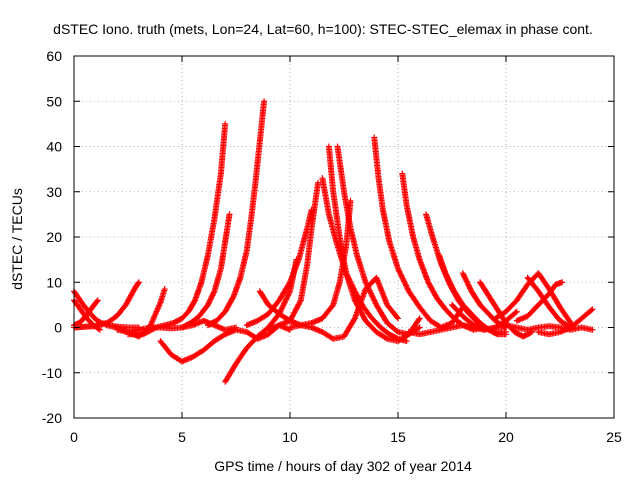 The height and width of the screenshot is (480, 640). Describe the element at coordinates (74, 437) in the screenshot. I see `x-tick-label: 0` at that location.